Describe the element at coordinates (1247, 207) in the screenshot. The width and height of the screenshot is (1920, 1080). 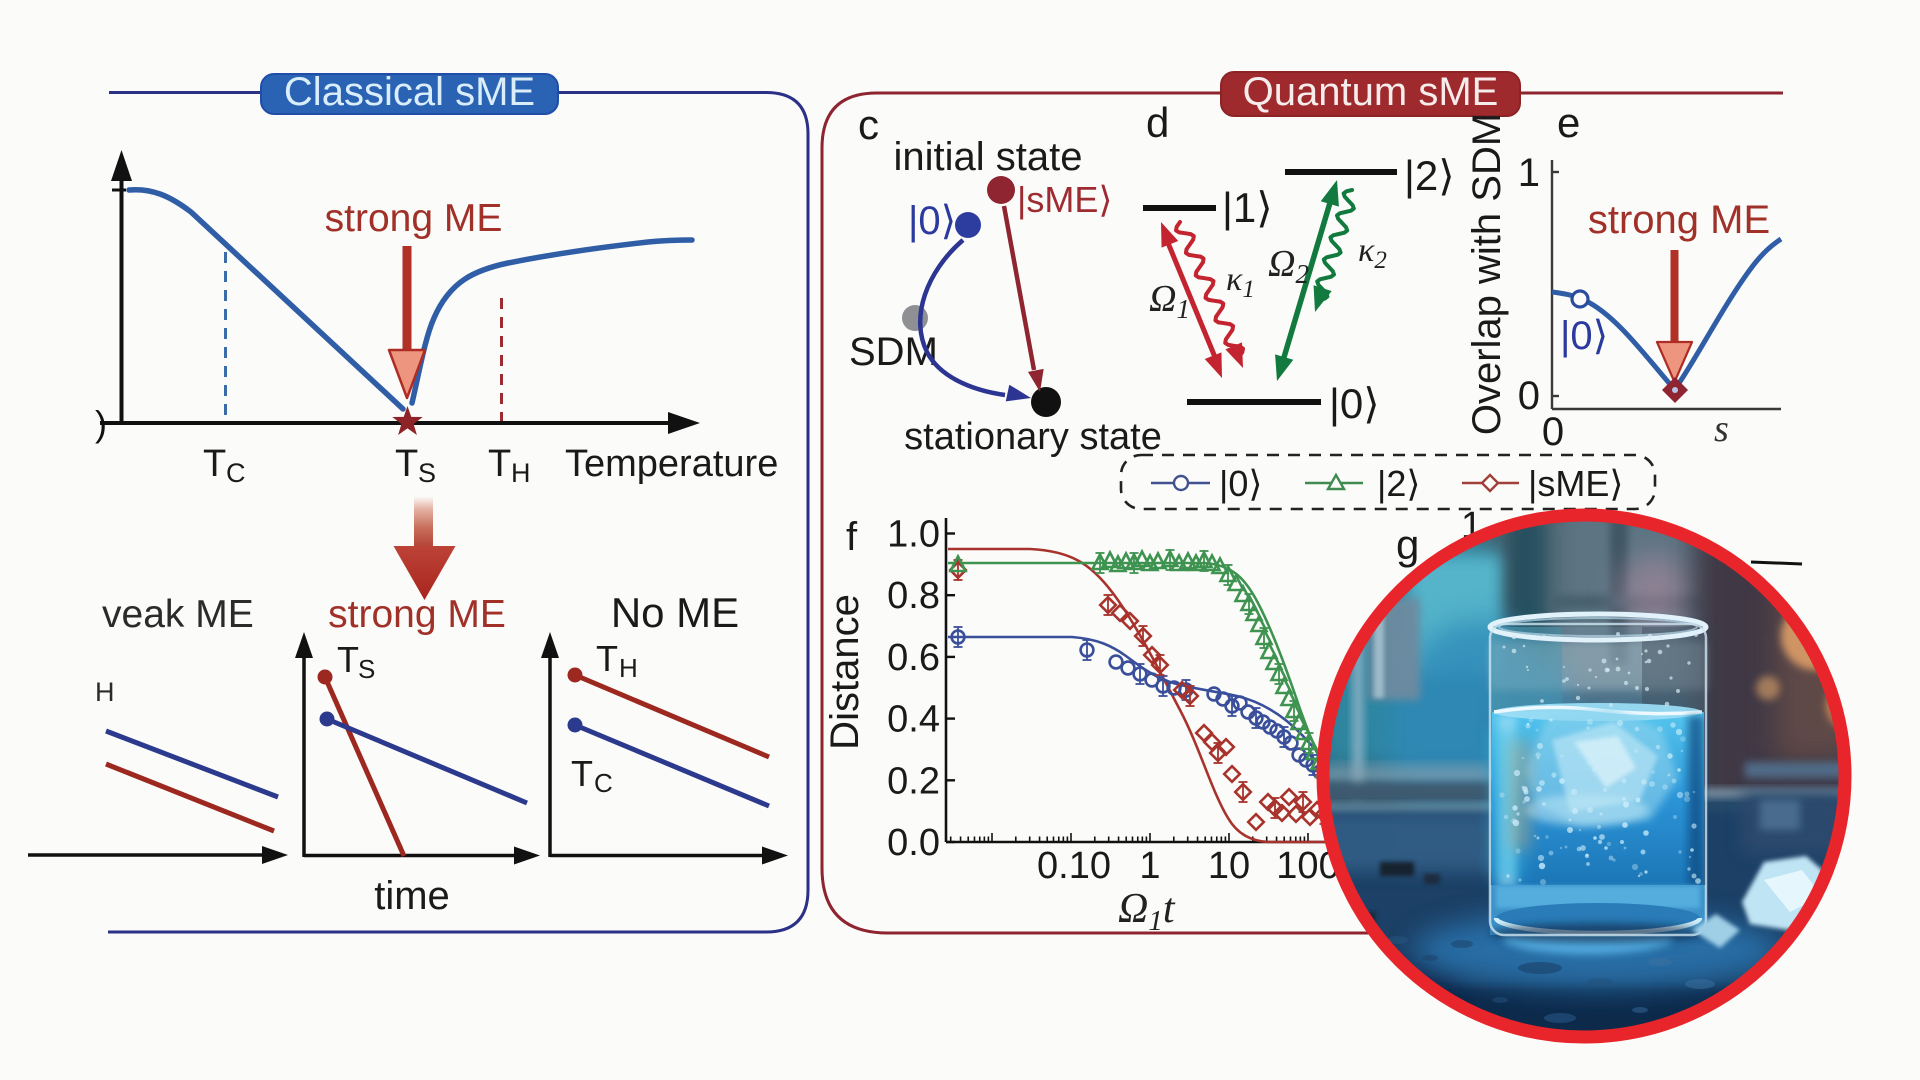
I see `svg-text: |1⟩` at that location.